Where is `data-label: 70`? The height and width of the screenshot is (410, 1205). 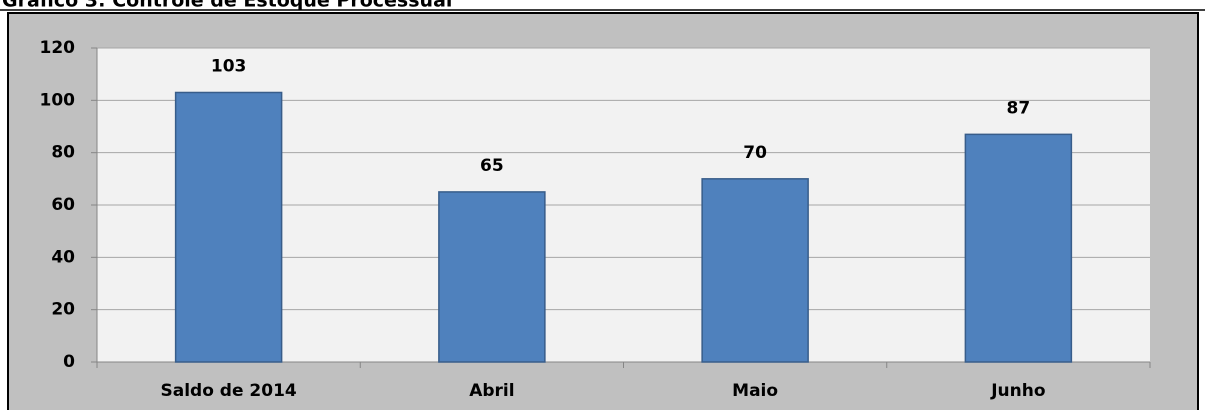 data-label: 70 is located at coordinates (755, 153).